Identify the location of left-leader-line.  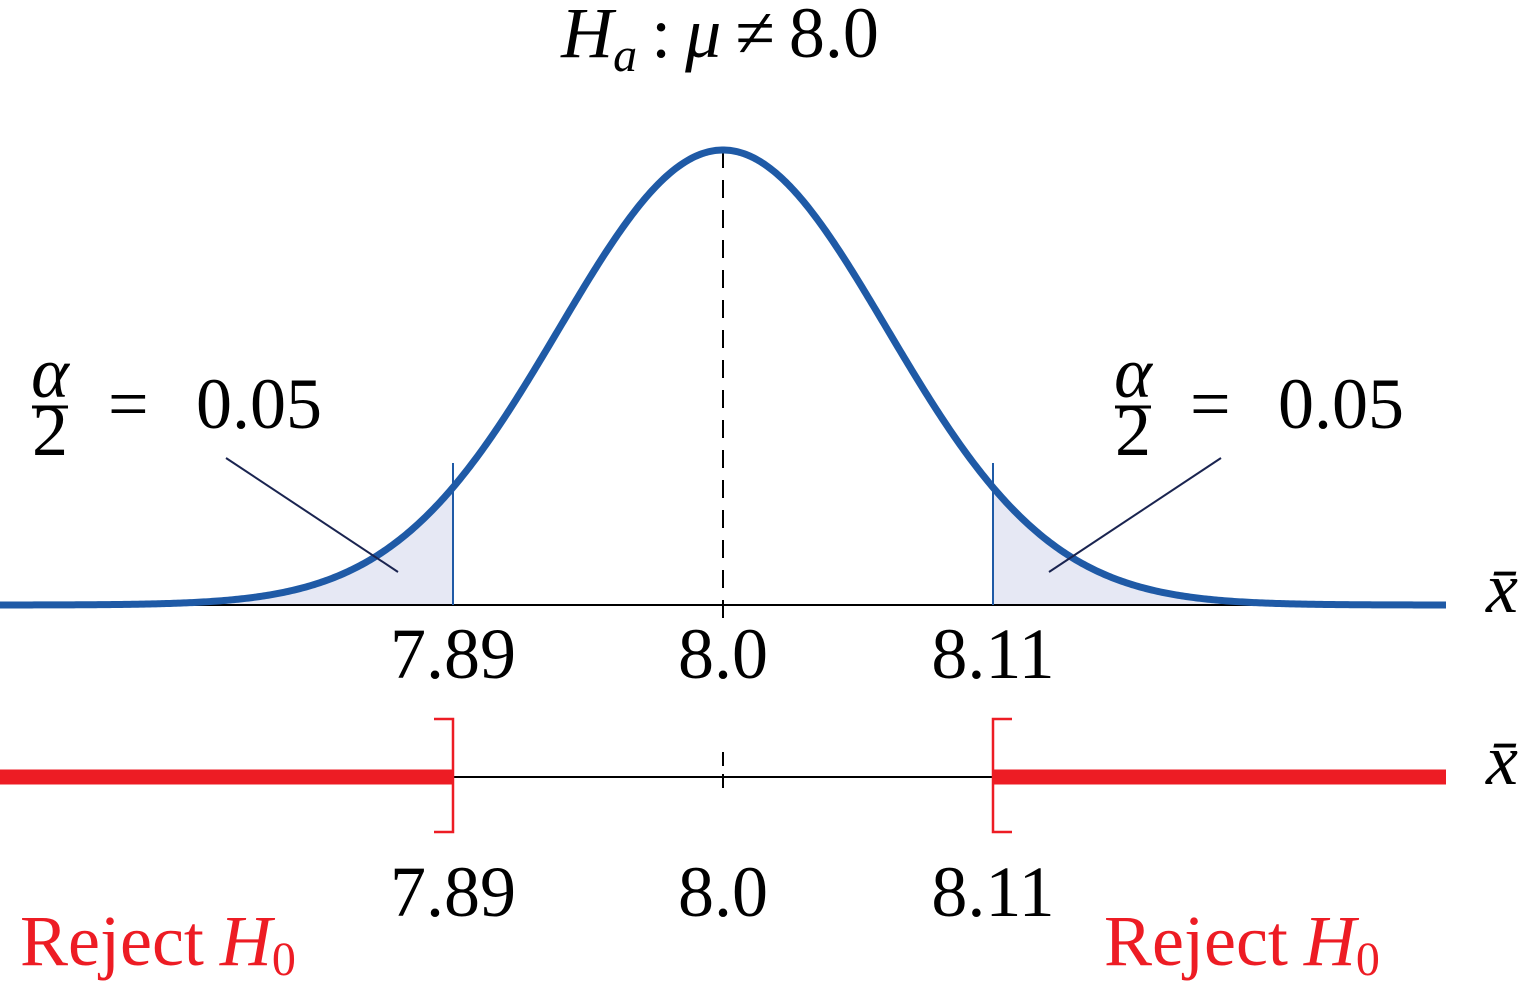
(312, 515).